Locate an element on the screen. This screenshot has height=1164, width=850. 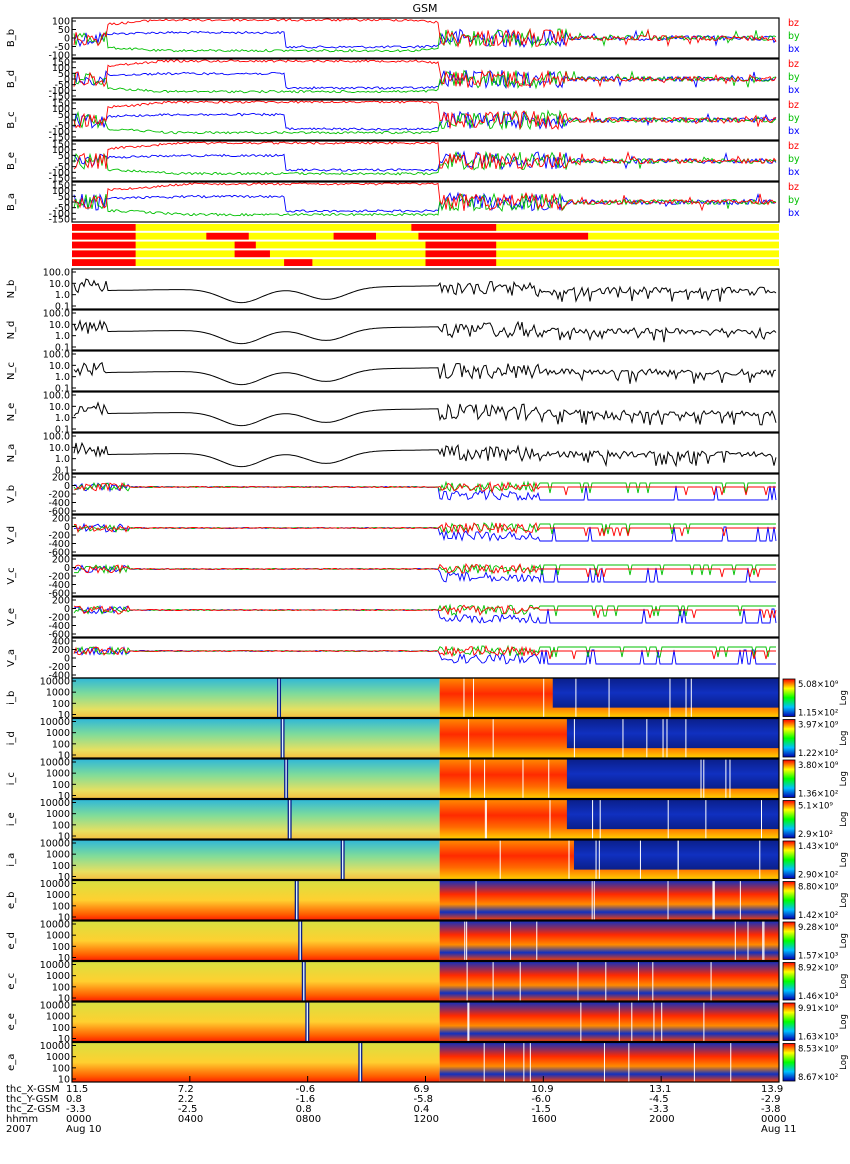
b_b-bz-trace is located at coordinates (425, 33).